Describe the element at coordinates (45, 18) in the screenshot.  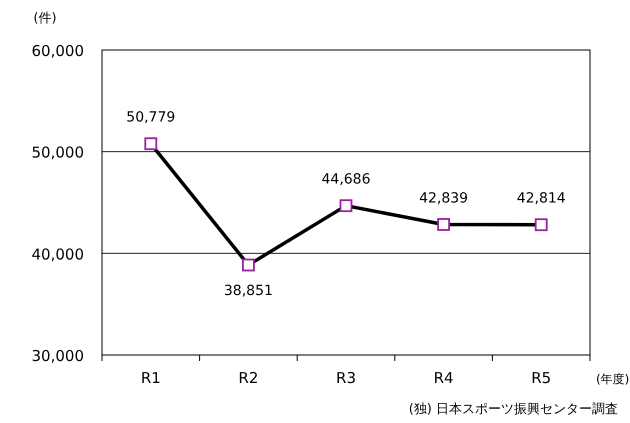
I see `y-axis-title: (件)` at that location.